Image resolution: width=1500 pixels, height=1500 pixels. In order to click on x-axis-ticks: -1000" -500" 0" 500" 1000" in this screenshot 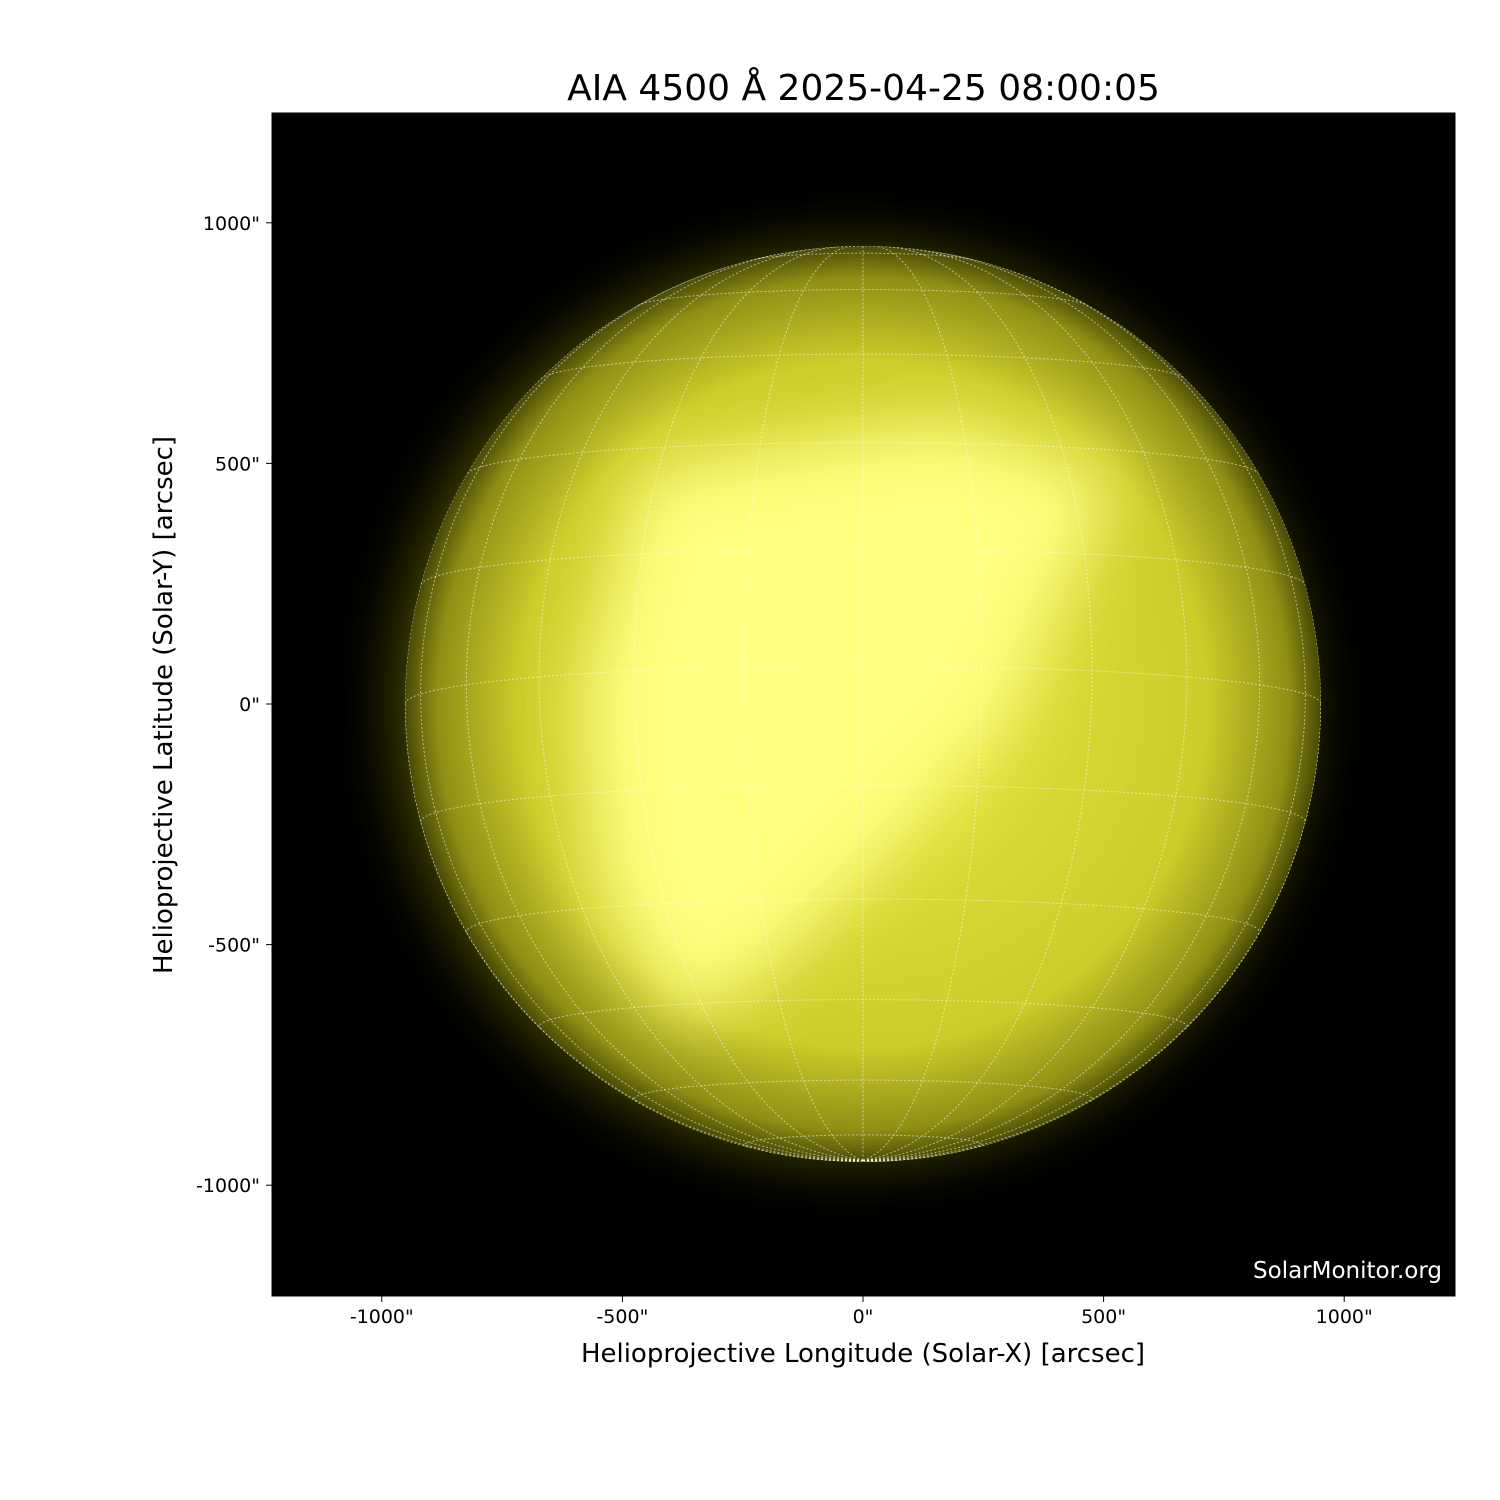, I will do `click(861, 1312)`.